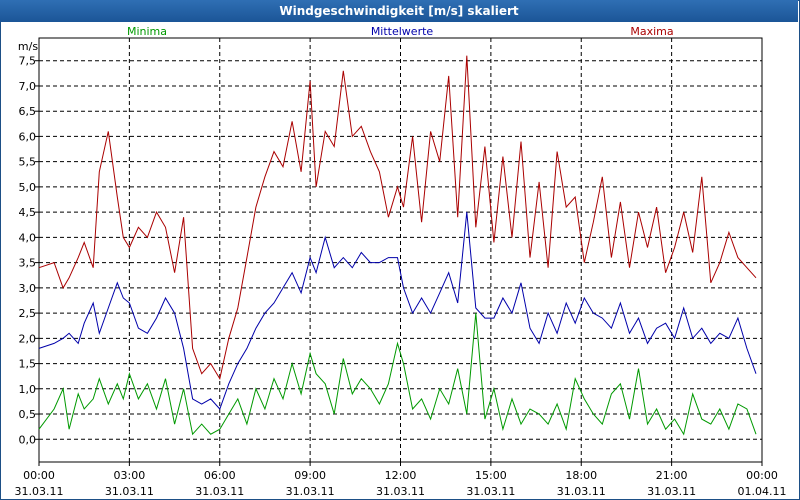 The image size is (800, 500). I want to click on y-tick-label: 4,0, so click(28, 237).